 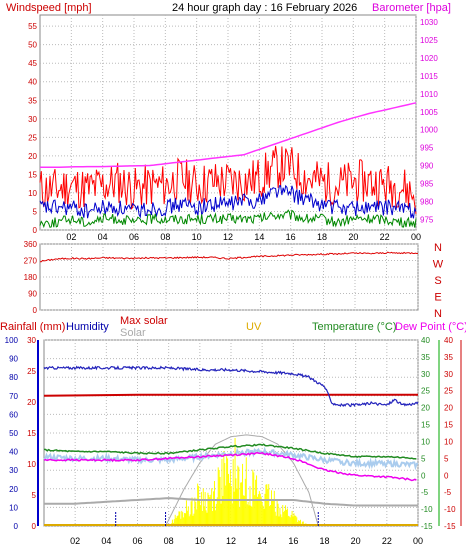 I want to click on direction-grid, so click(x=229, y=277).